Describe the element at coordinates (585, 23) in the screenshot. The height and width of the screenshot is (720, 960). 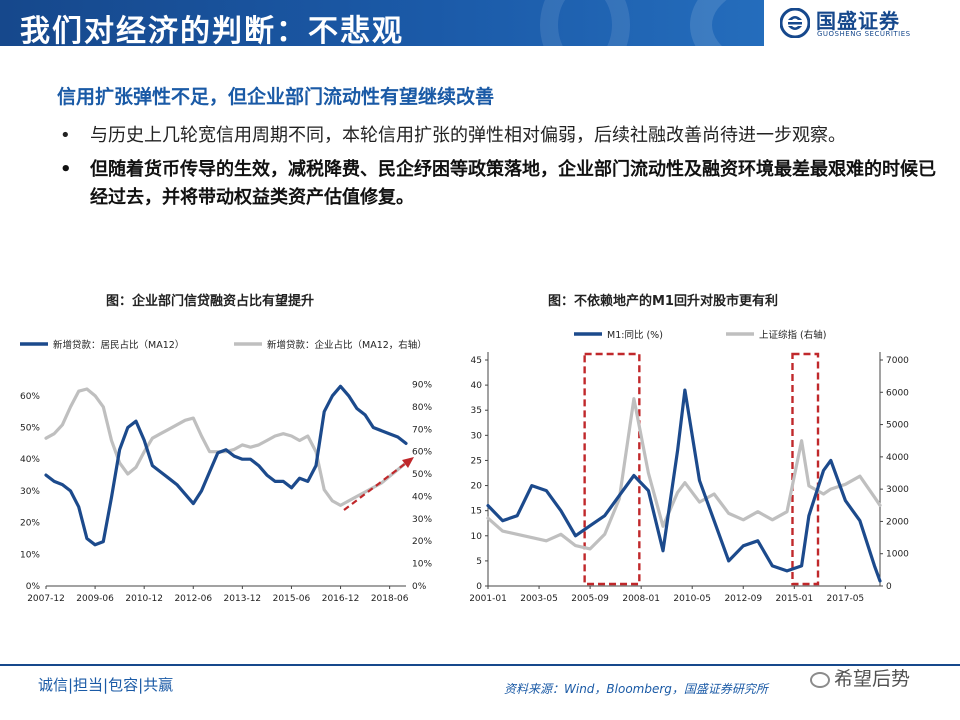
I see `header-watermark` at that location.